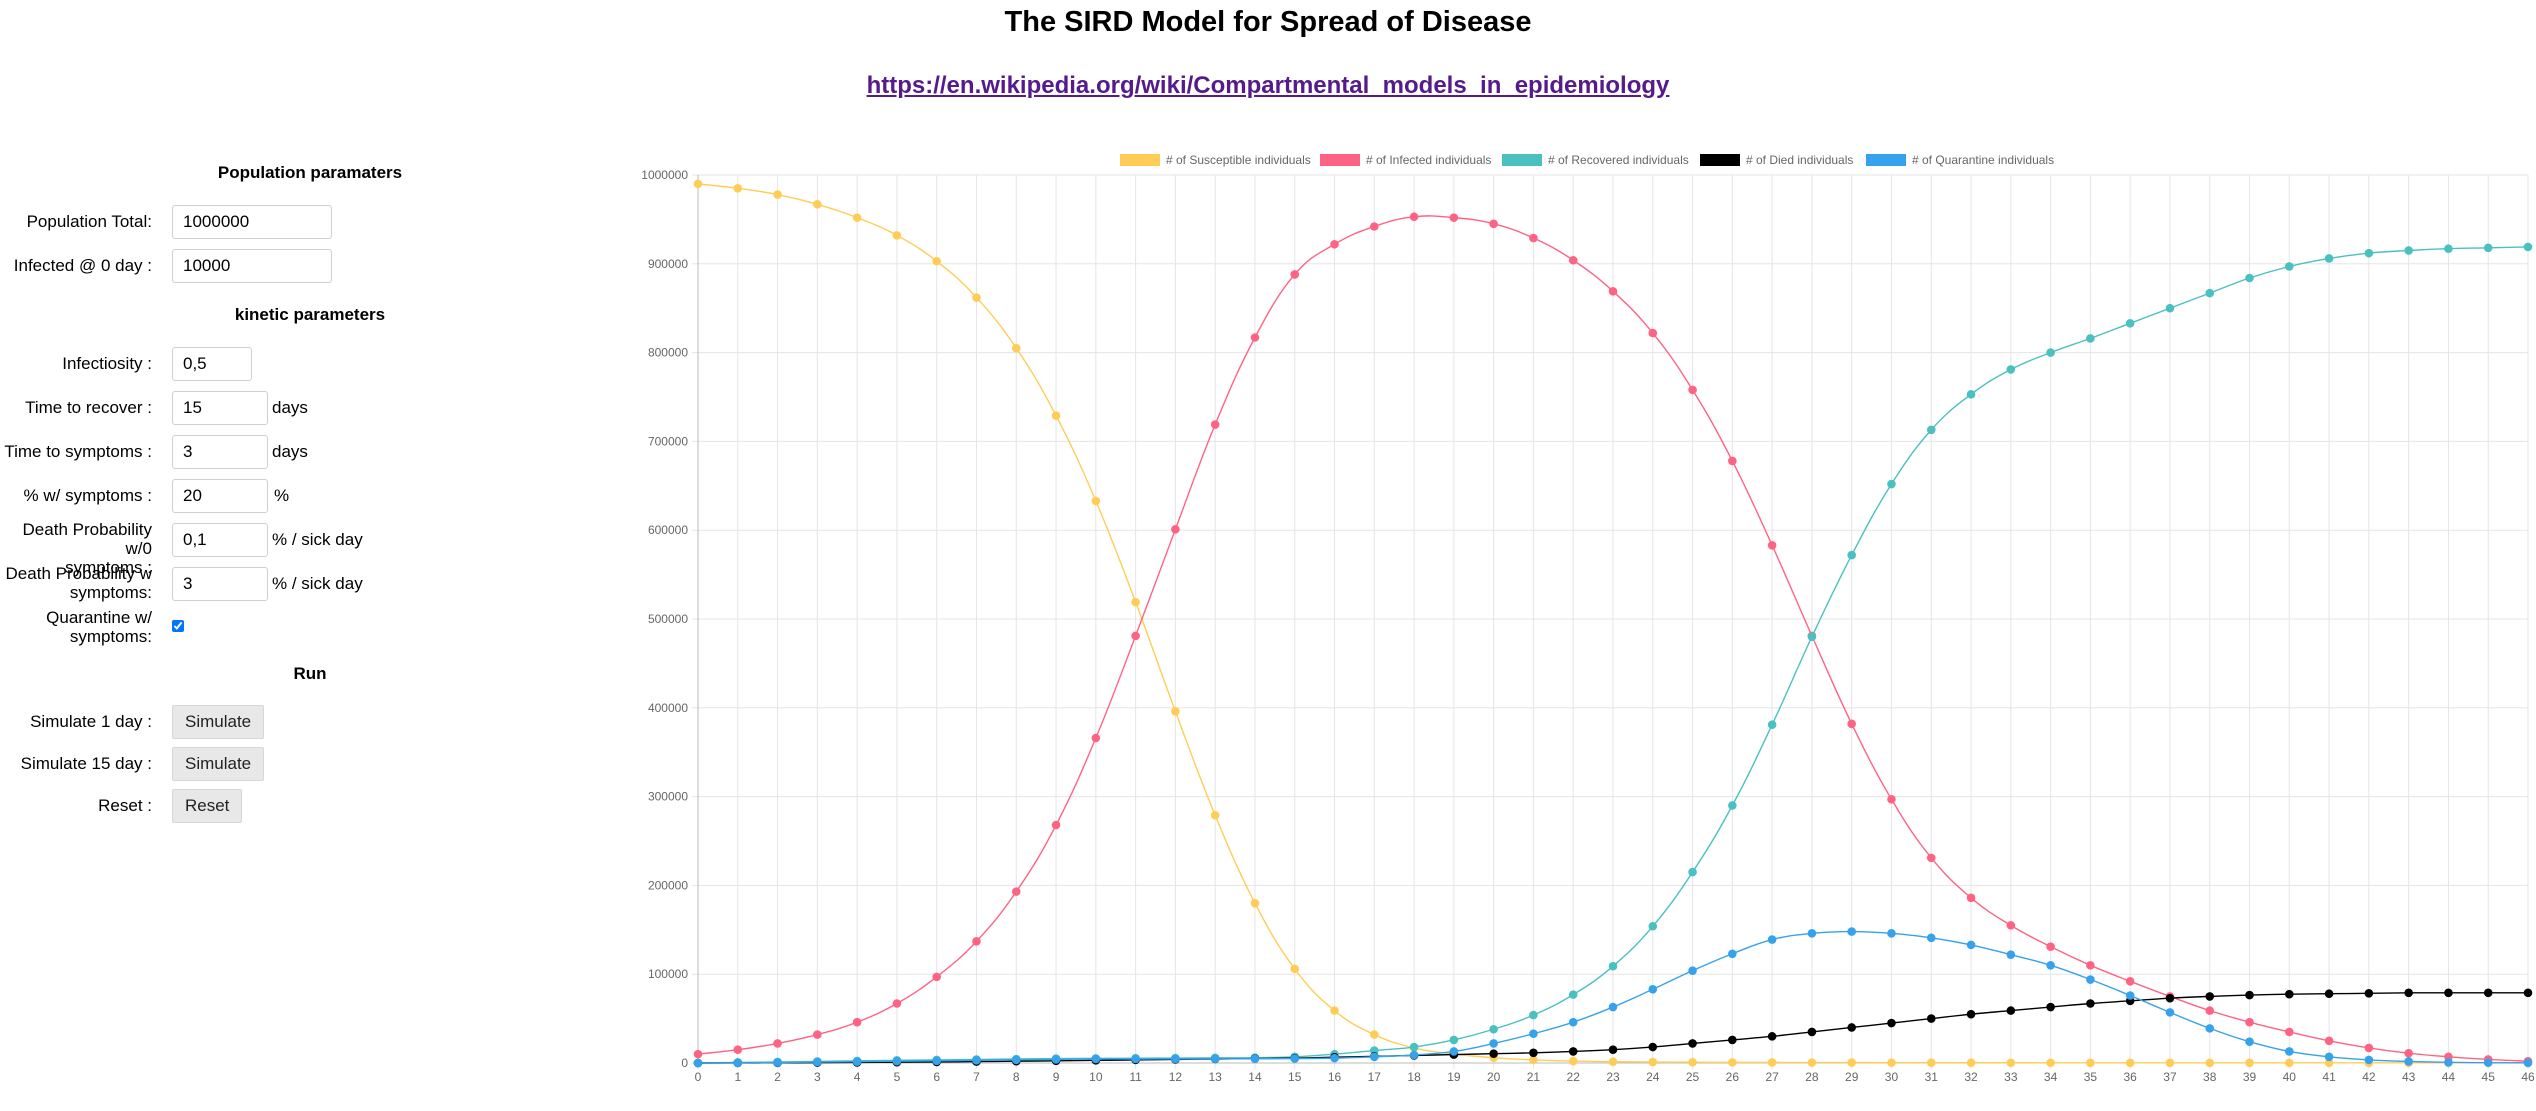 This screenshot has width=2536, height=1111. What do you see at coordinates (88, 407) in the screenshot?
I see `recover-label: Time to recover :` at bounding box center [88, 407].